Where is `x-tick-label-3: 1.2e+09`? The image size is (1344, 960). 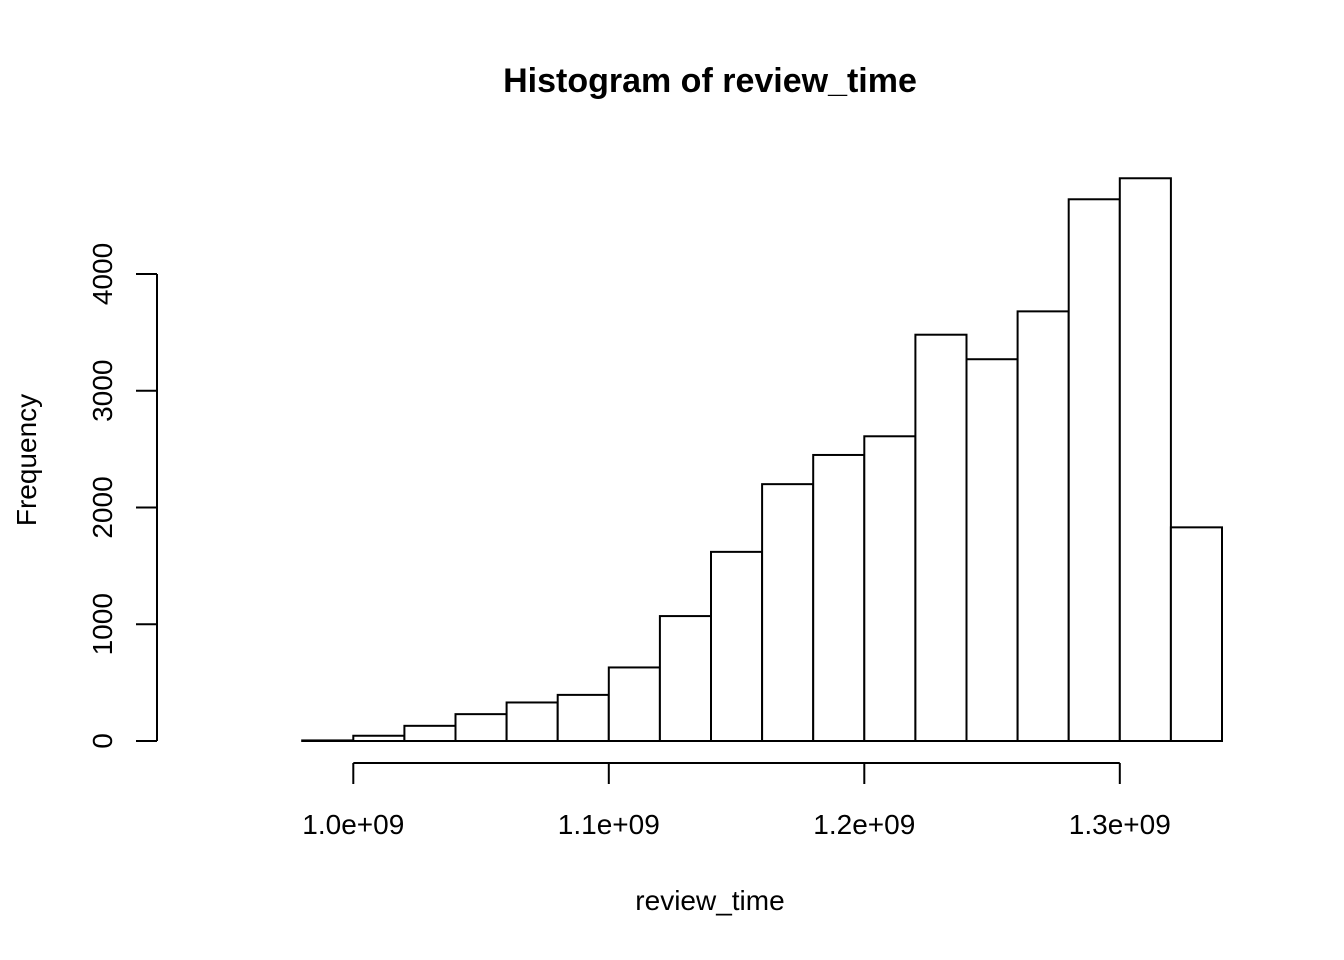 x-tick-label-3: 1.2e+09 is located at coordinates (864, 824).